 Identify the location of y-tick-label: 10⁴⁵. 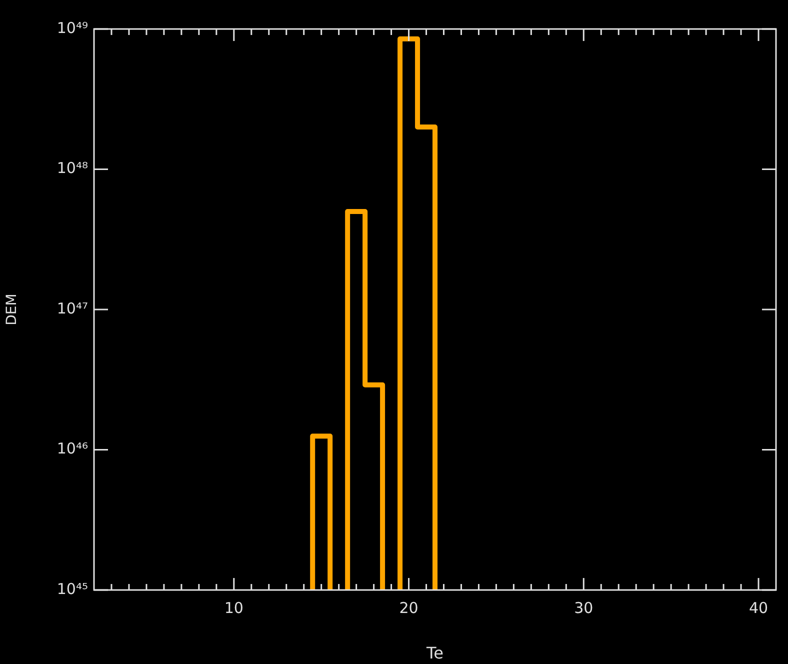
(72, 589).